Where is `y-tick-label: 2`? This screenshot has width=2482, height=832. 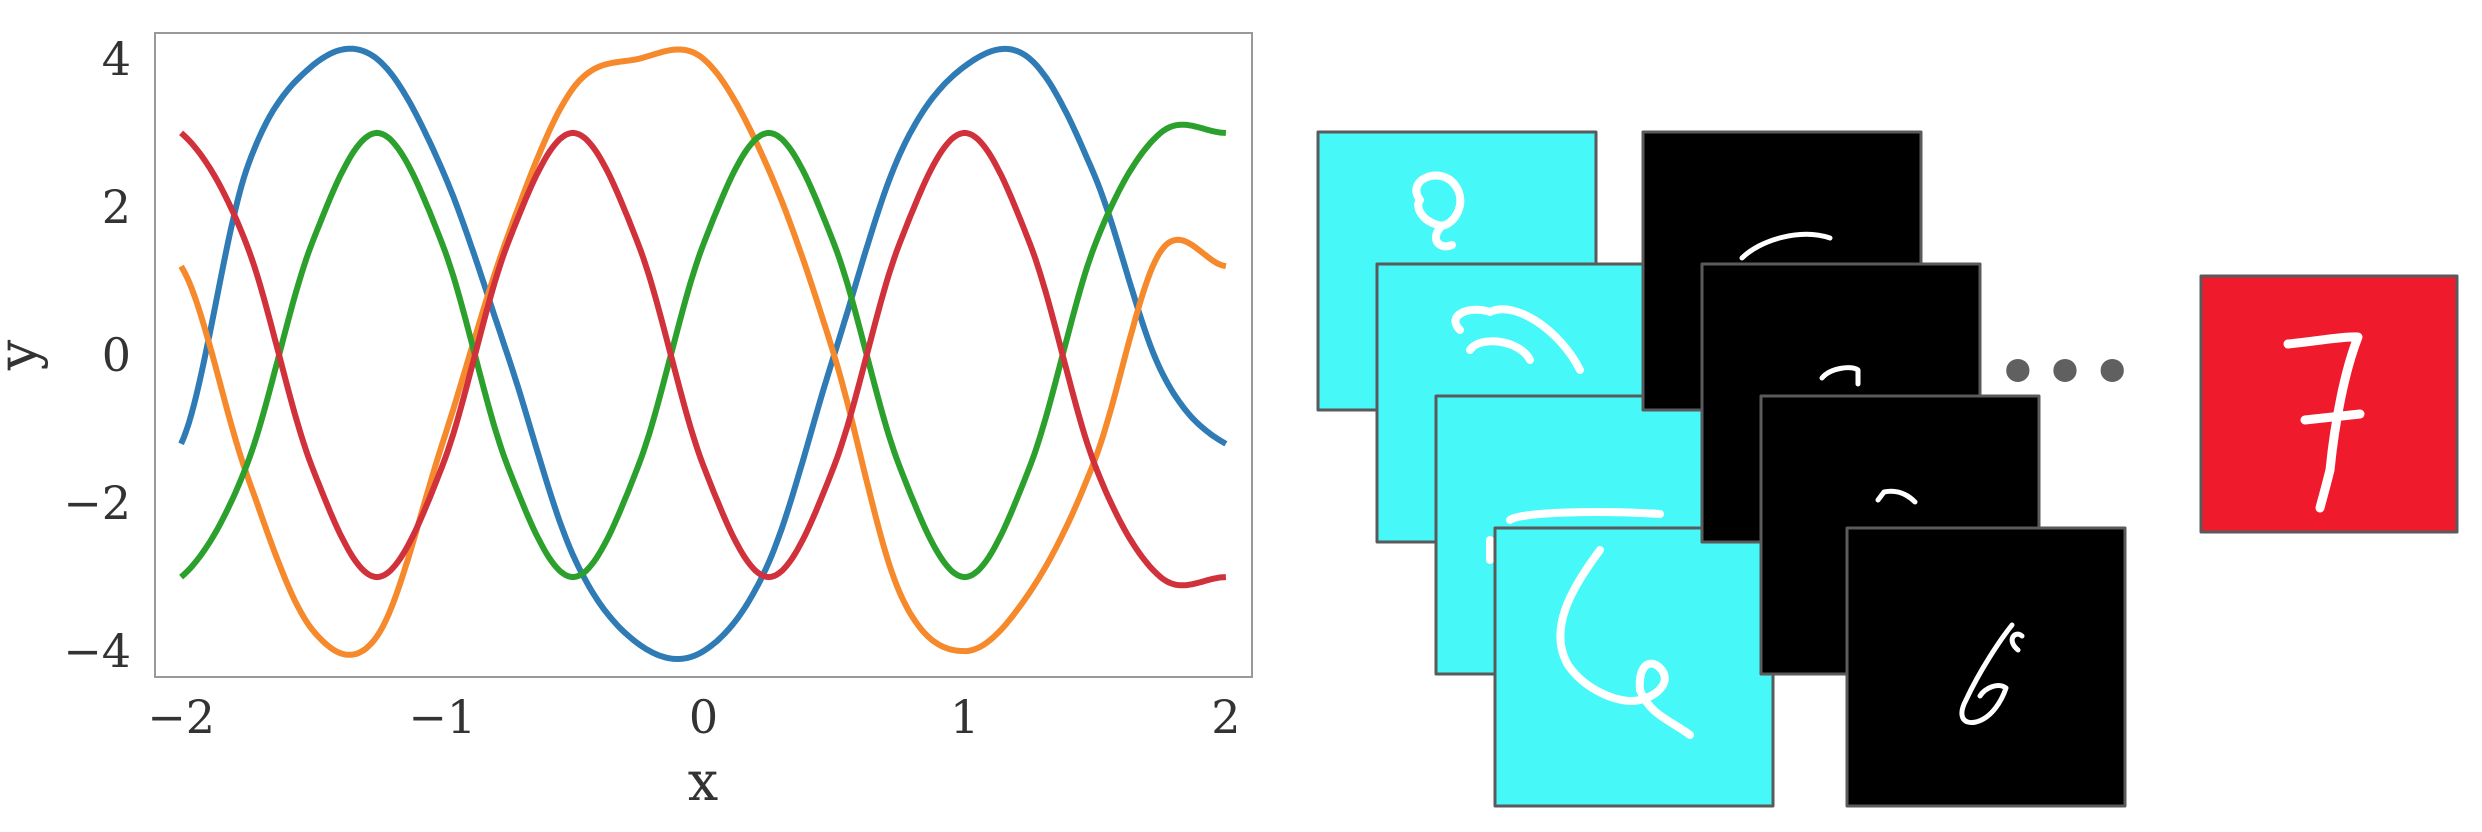 y-tick-label: 2 is located at coordinates (116, 207).